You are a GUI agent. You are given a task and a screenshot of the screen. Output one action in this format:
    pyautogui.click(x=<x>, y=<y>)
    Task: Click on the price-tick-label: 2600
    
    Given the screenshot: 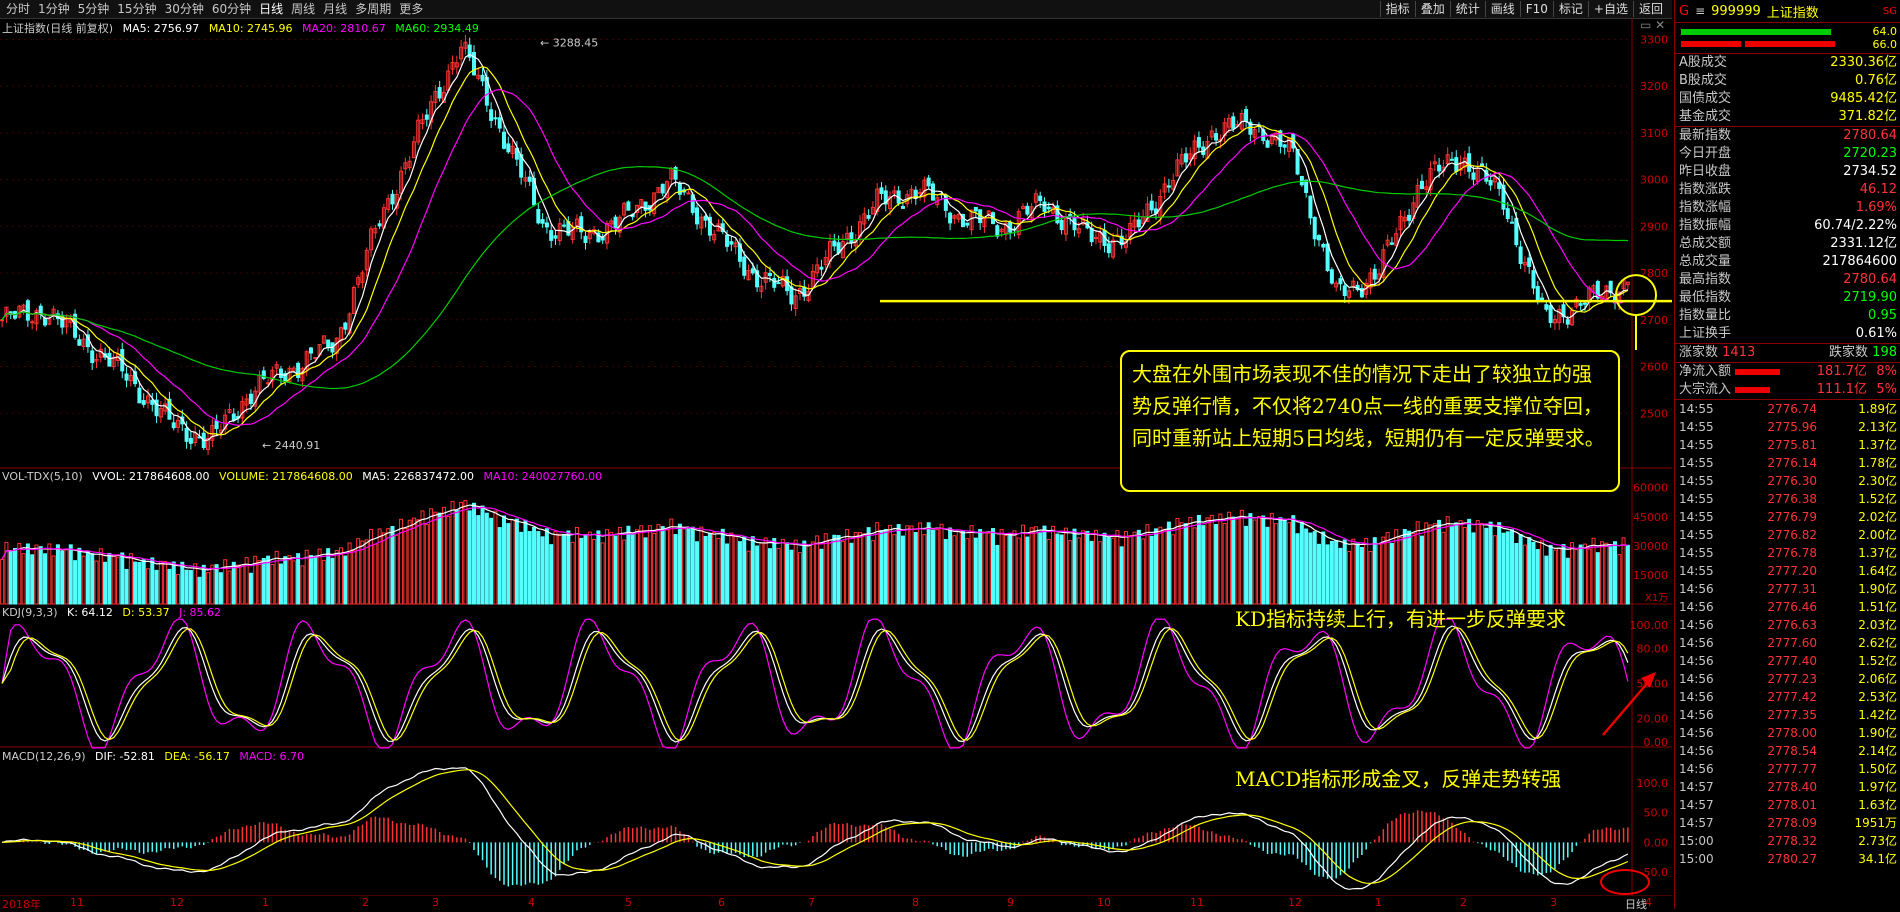 What is the action you would take?
    pyautogui.click(x=1654, y=367)
    